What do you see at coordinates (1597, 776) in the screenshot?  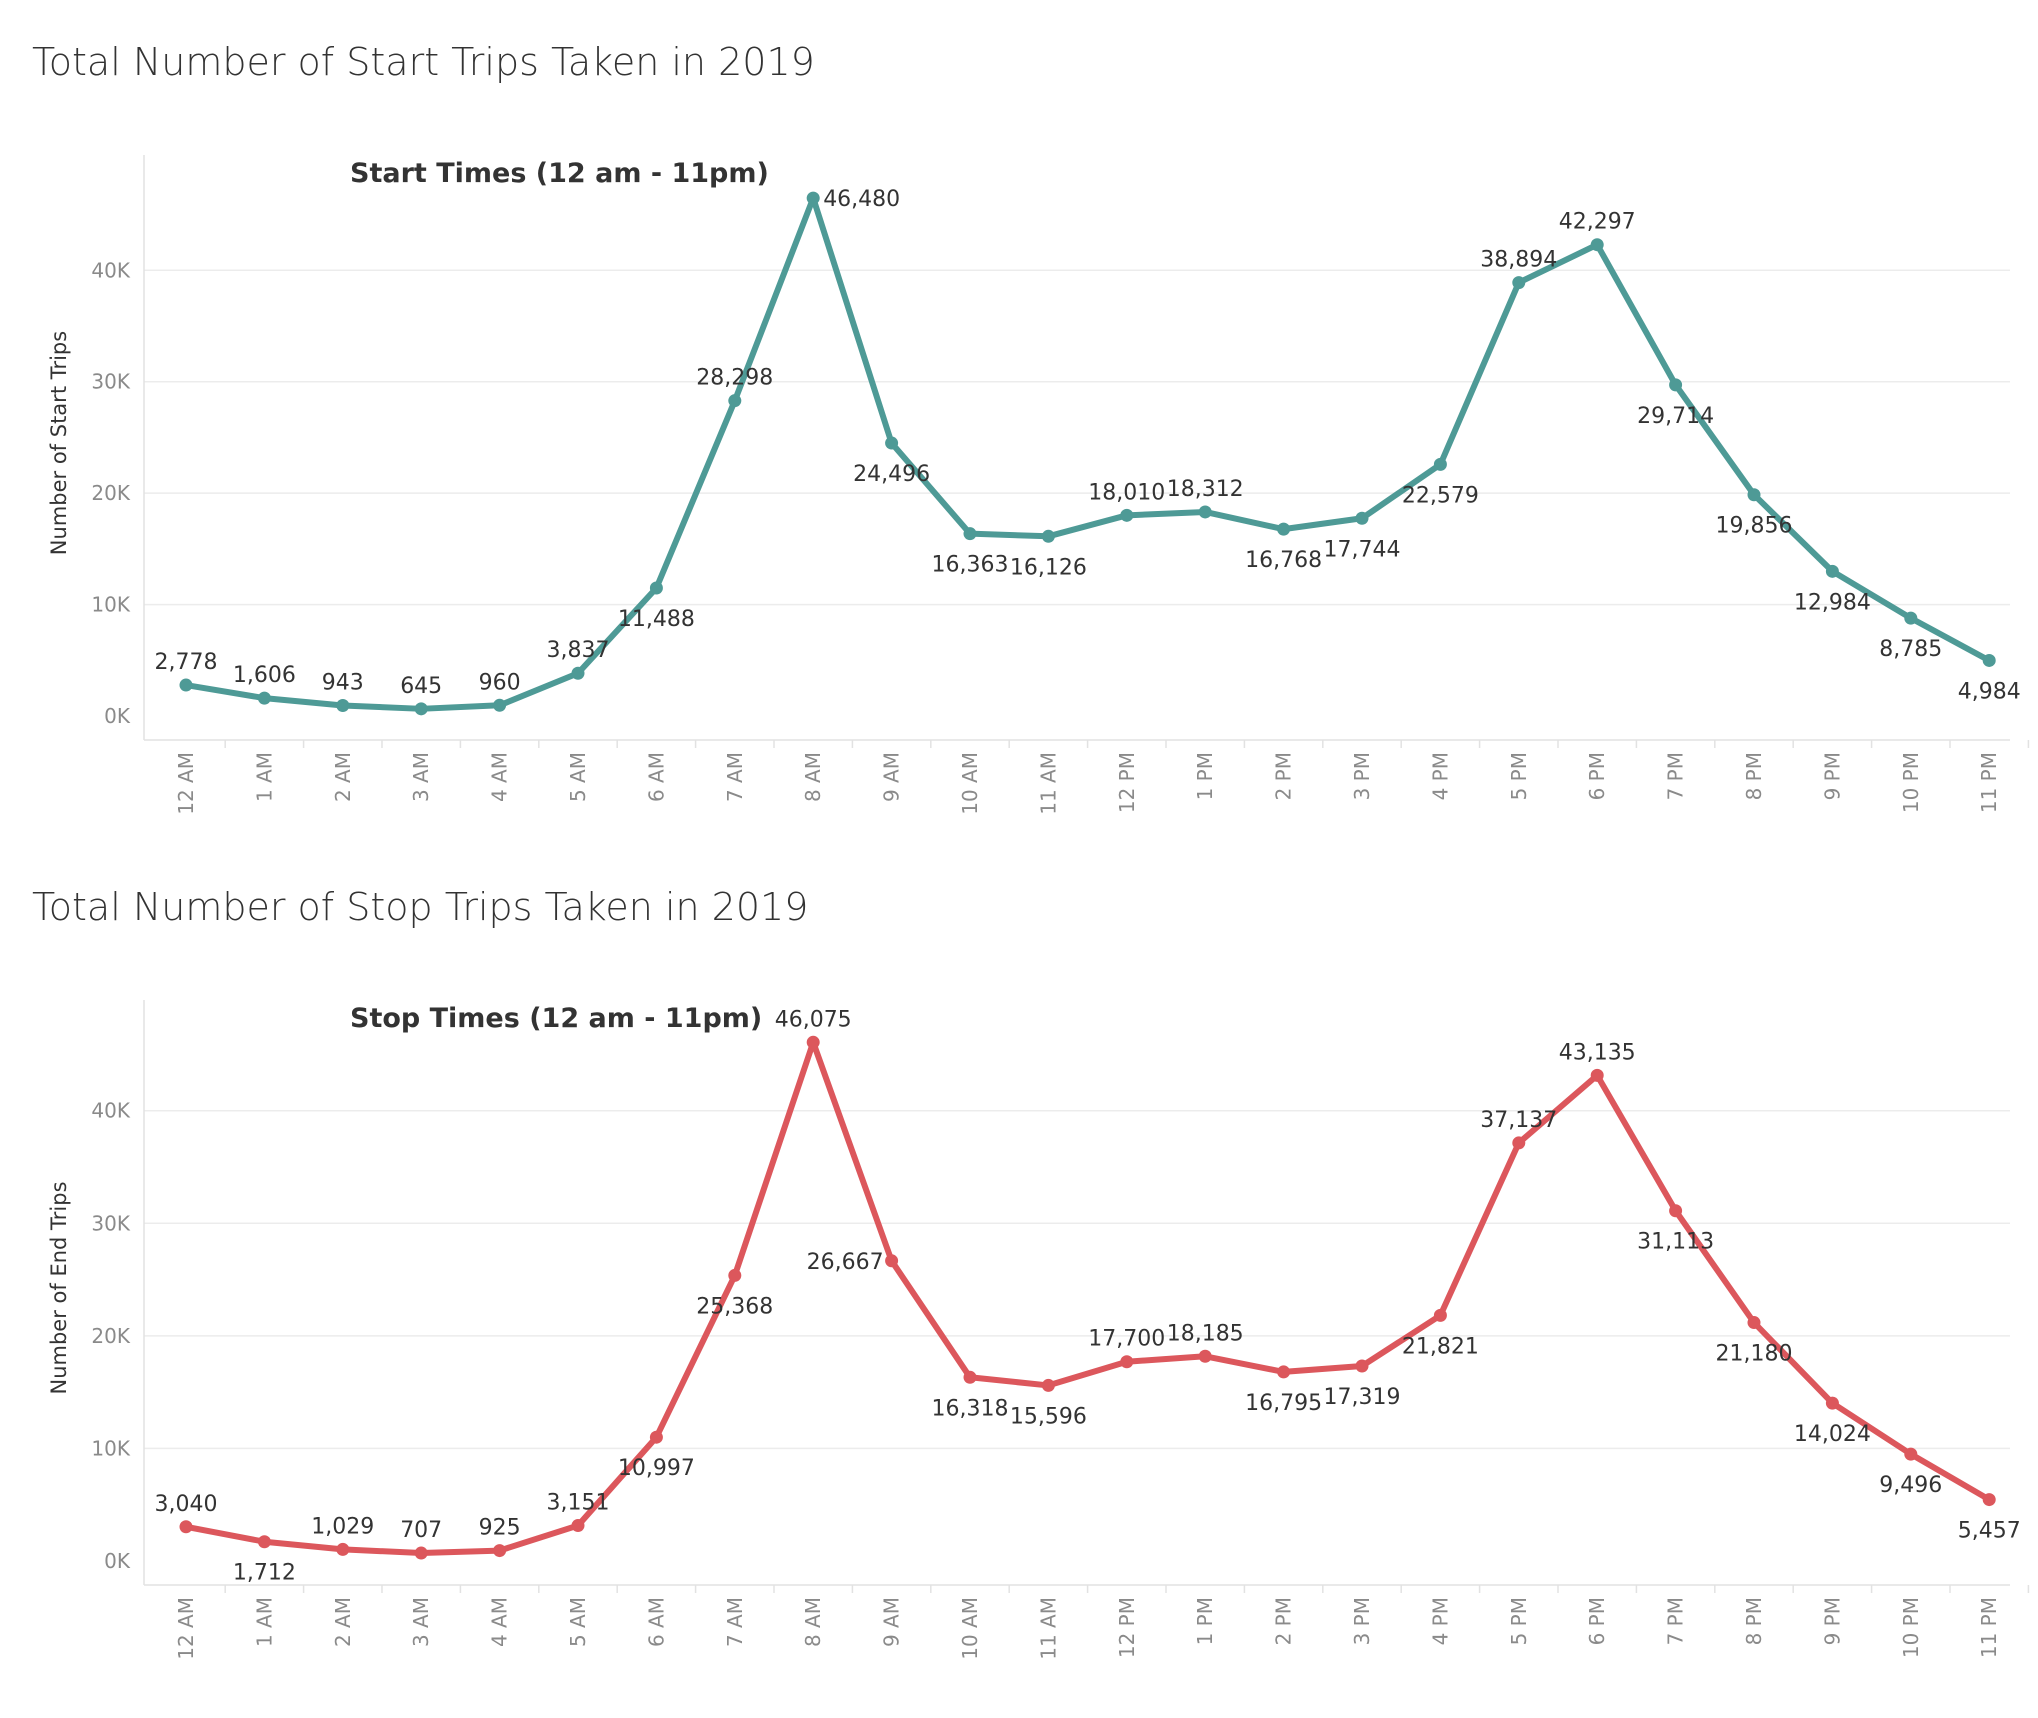 I see `x-tick-label: 6 PM` at bounding box center [1597, 776].